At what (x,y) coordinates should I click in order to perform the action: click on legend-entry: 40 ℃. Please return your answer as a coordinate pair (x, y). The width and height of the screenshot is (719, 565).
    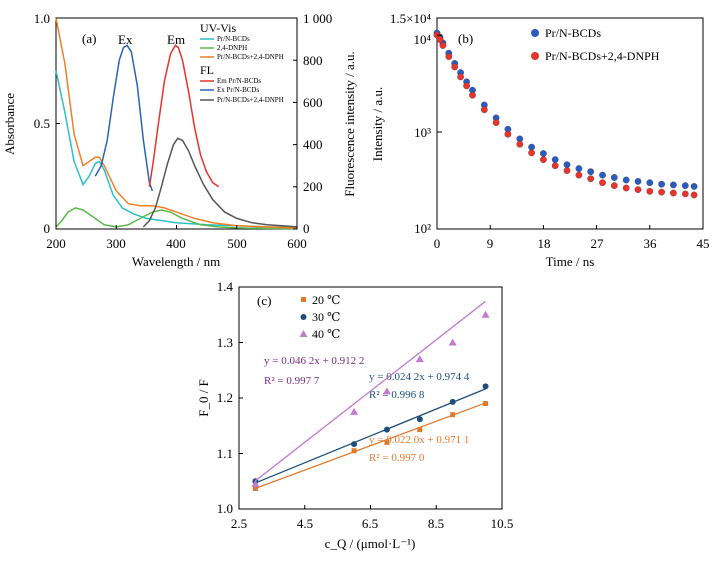
    Looking at the image, I should click on (326, 334).